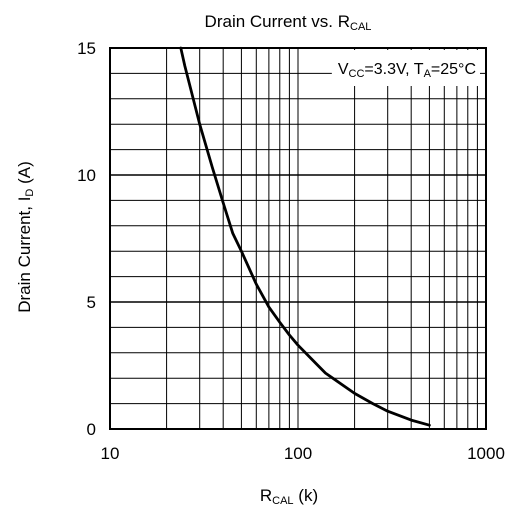  I want to click on y-axis-label: Drain Current, ID (A), so click(25, 237).